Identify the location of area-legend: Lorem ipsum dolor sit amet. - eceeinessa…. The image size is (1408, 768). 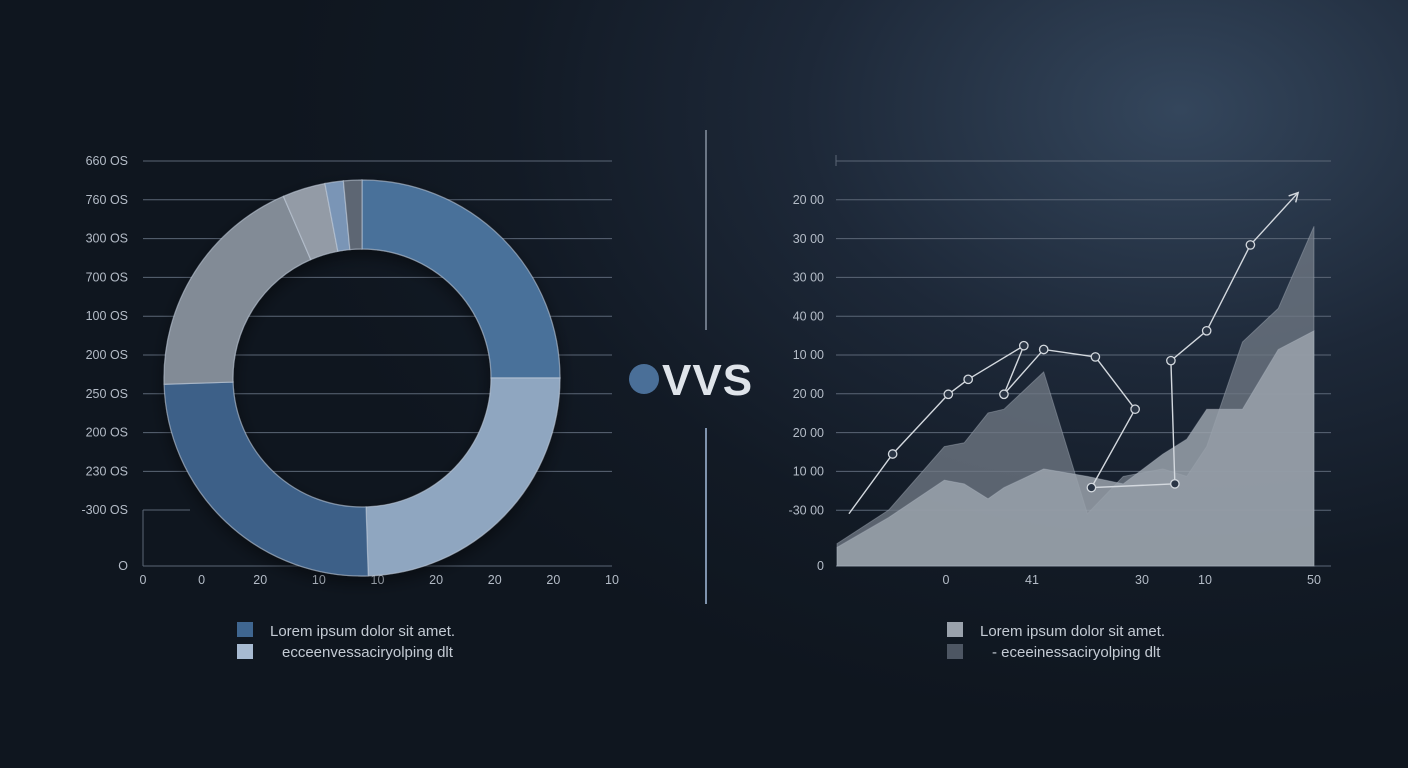
(1056, 641).